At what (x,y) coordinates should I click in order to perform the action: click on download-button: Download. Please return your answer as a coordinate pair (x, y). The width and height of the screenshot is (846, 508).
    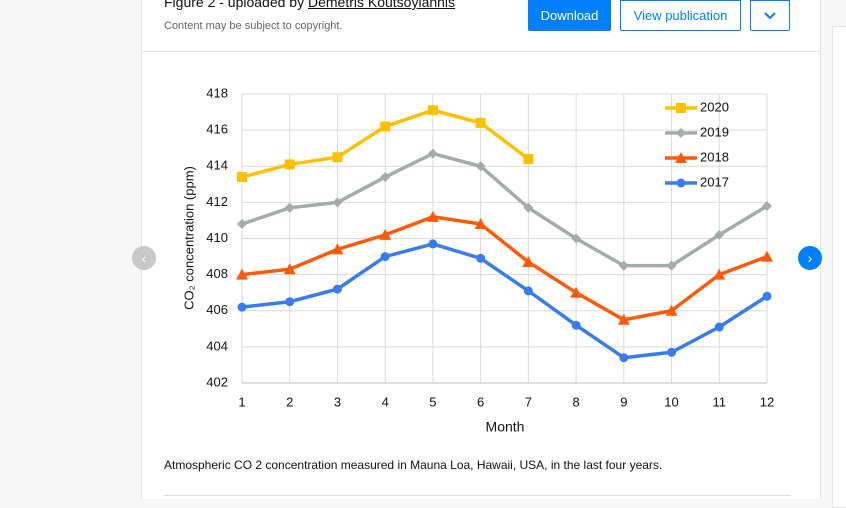
    Looking at the image, I should click on (569, 15).